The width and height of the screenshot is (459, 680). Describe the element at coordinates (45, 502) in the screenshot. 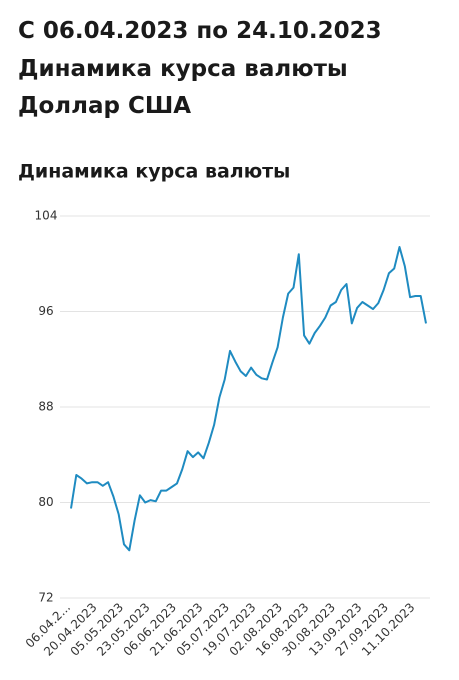

I see `y-tick-label: 80` at that location.